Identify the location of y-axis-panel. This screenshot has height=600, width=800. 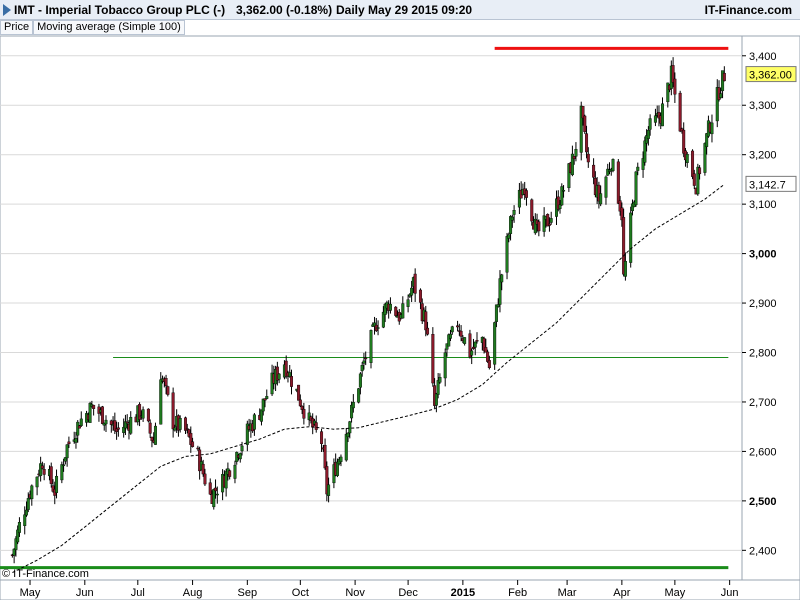
(770, 308).